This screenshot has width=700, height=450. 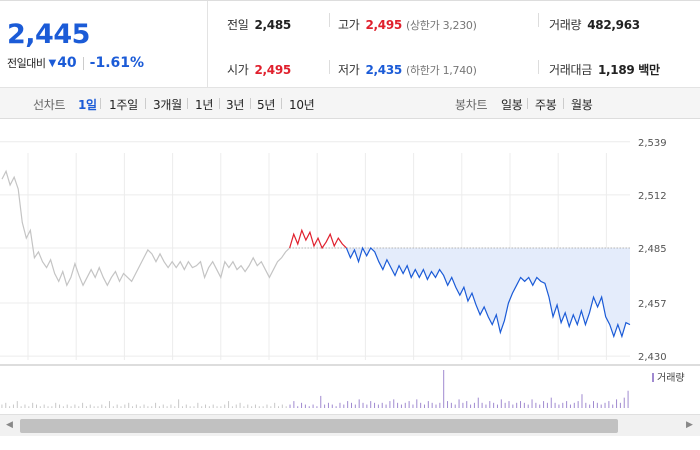 I want to click on low-value: 2,435, so click(x=383, y=70).